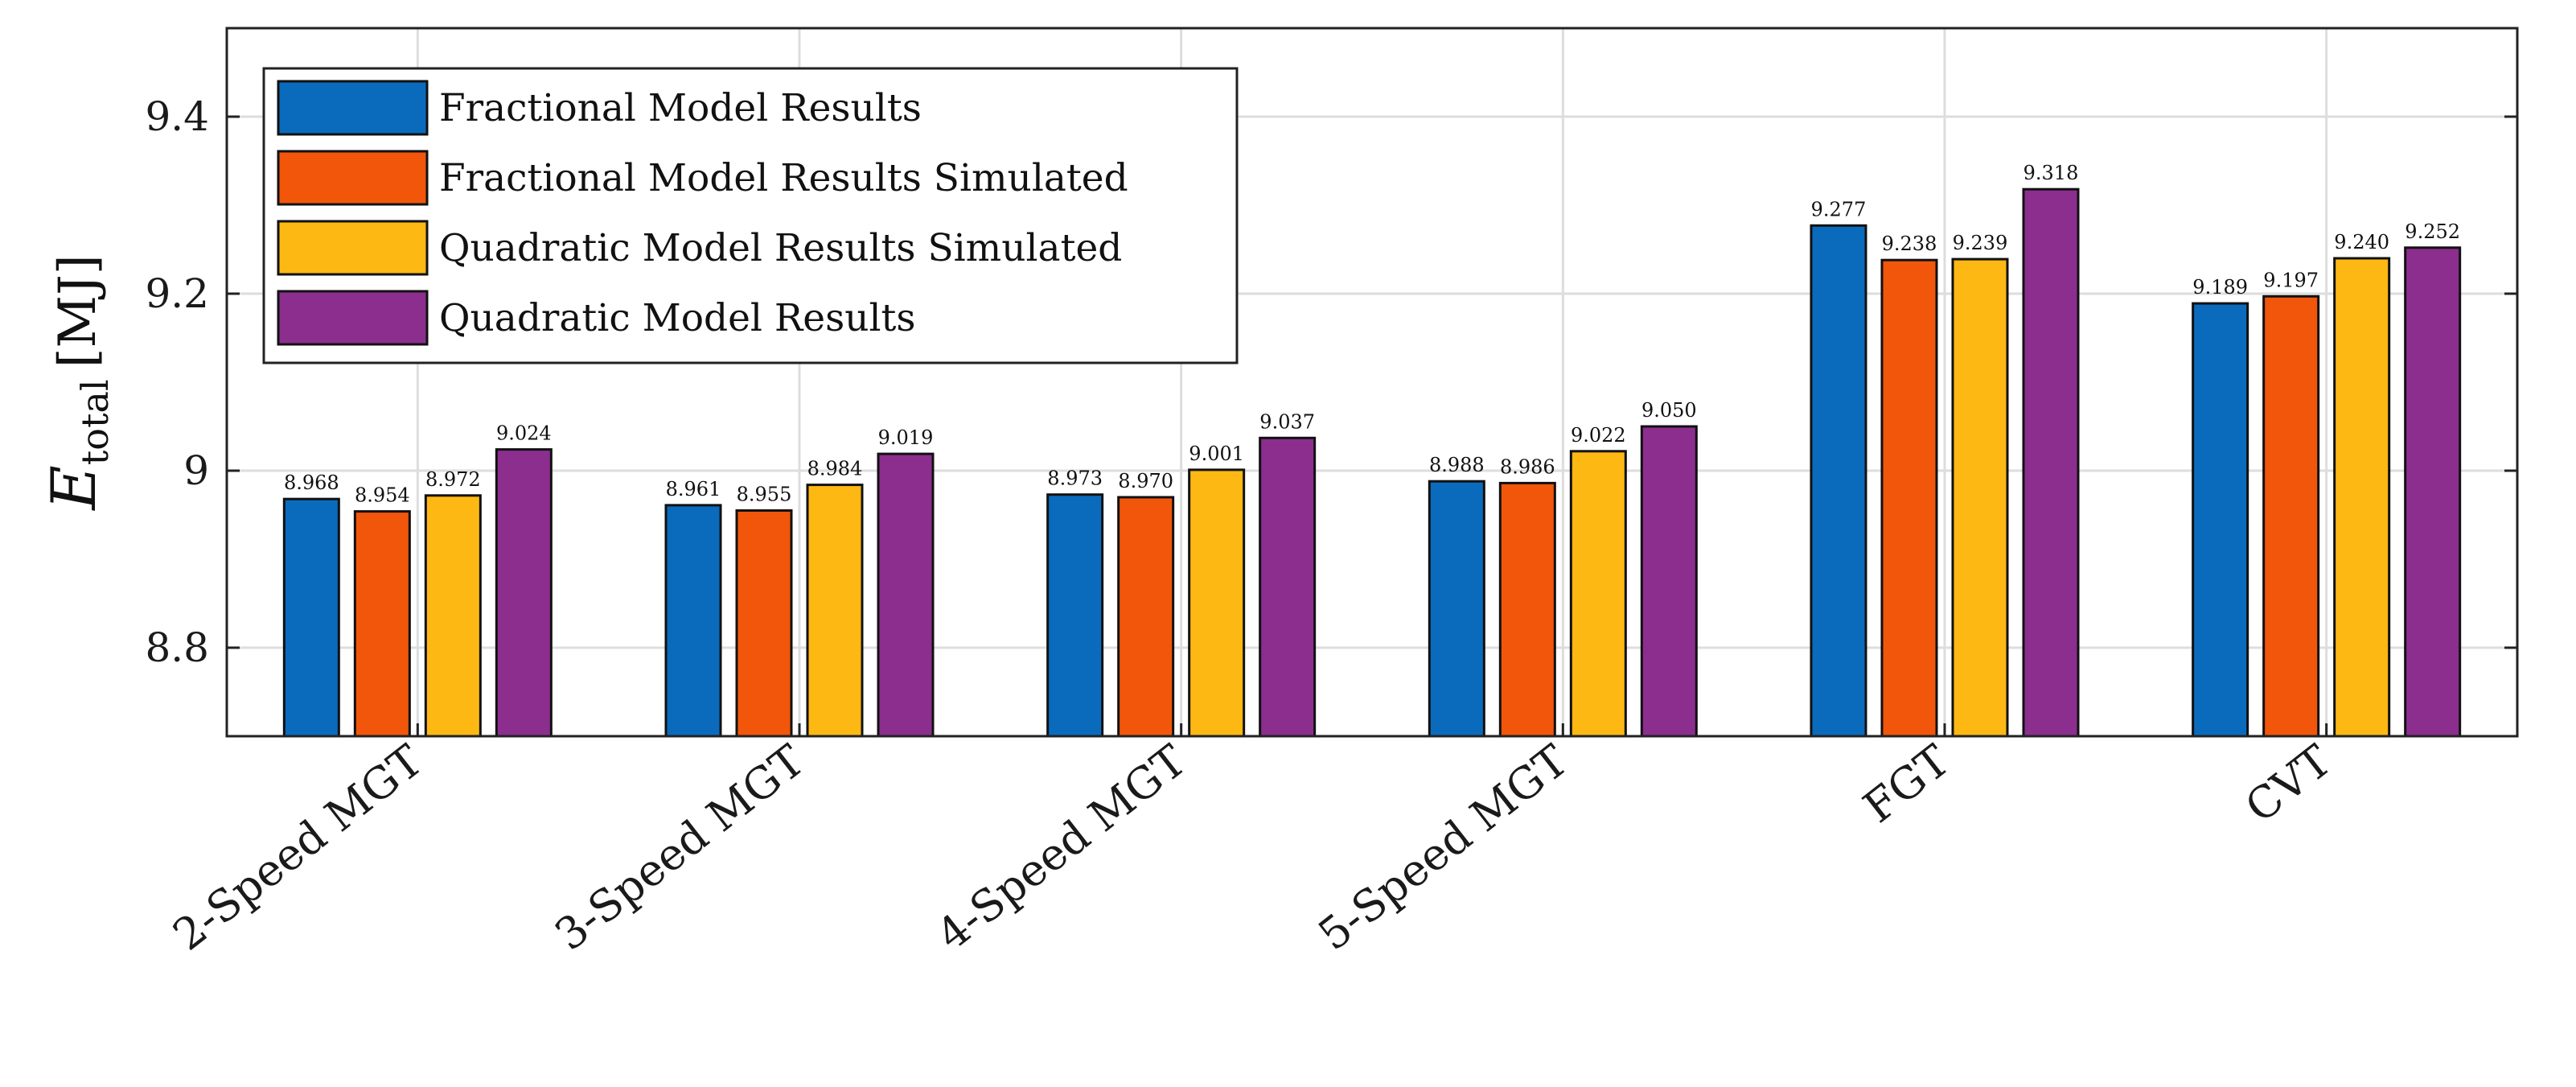  What do you see at coordinates (2051, 173) in the screenshot?
I see `data-label: 9.318` at bounding box center [2051, 173].